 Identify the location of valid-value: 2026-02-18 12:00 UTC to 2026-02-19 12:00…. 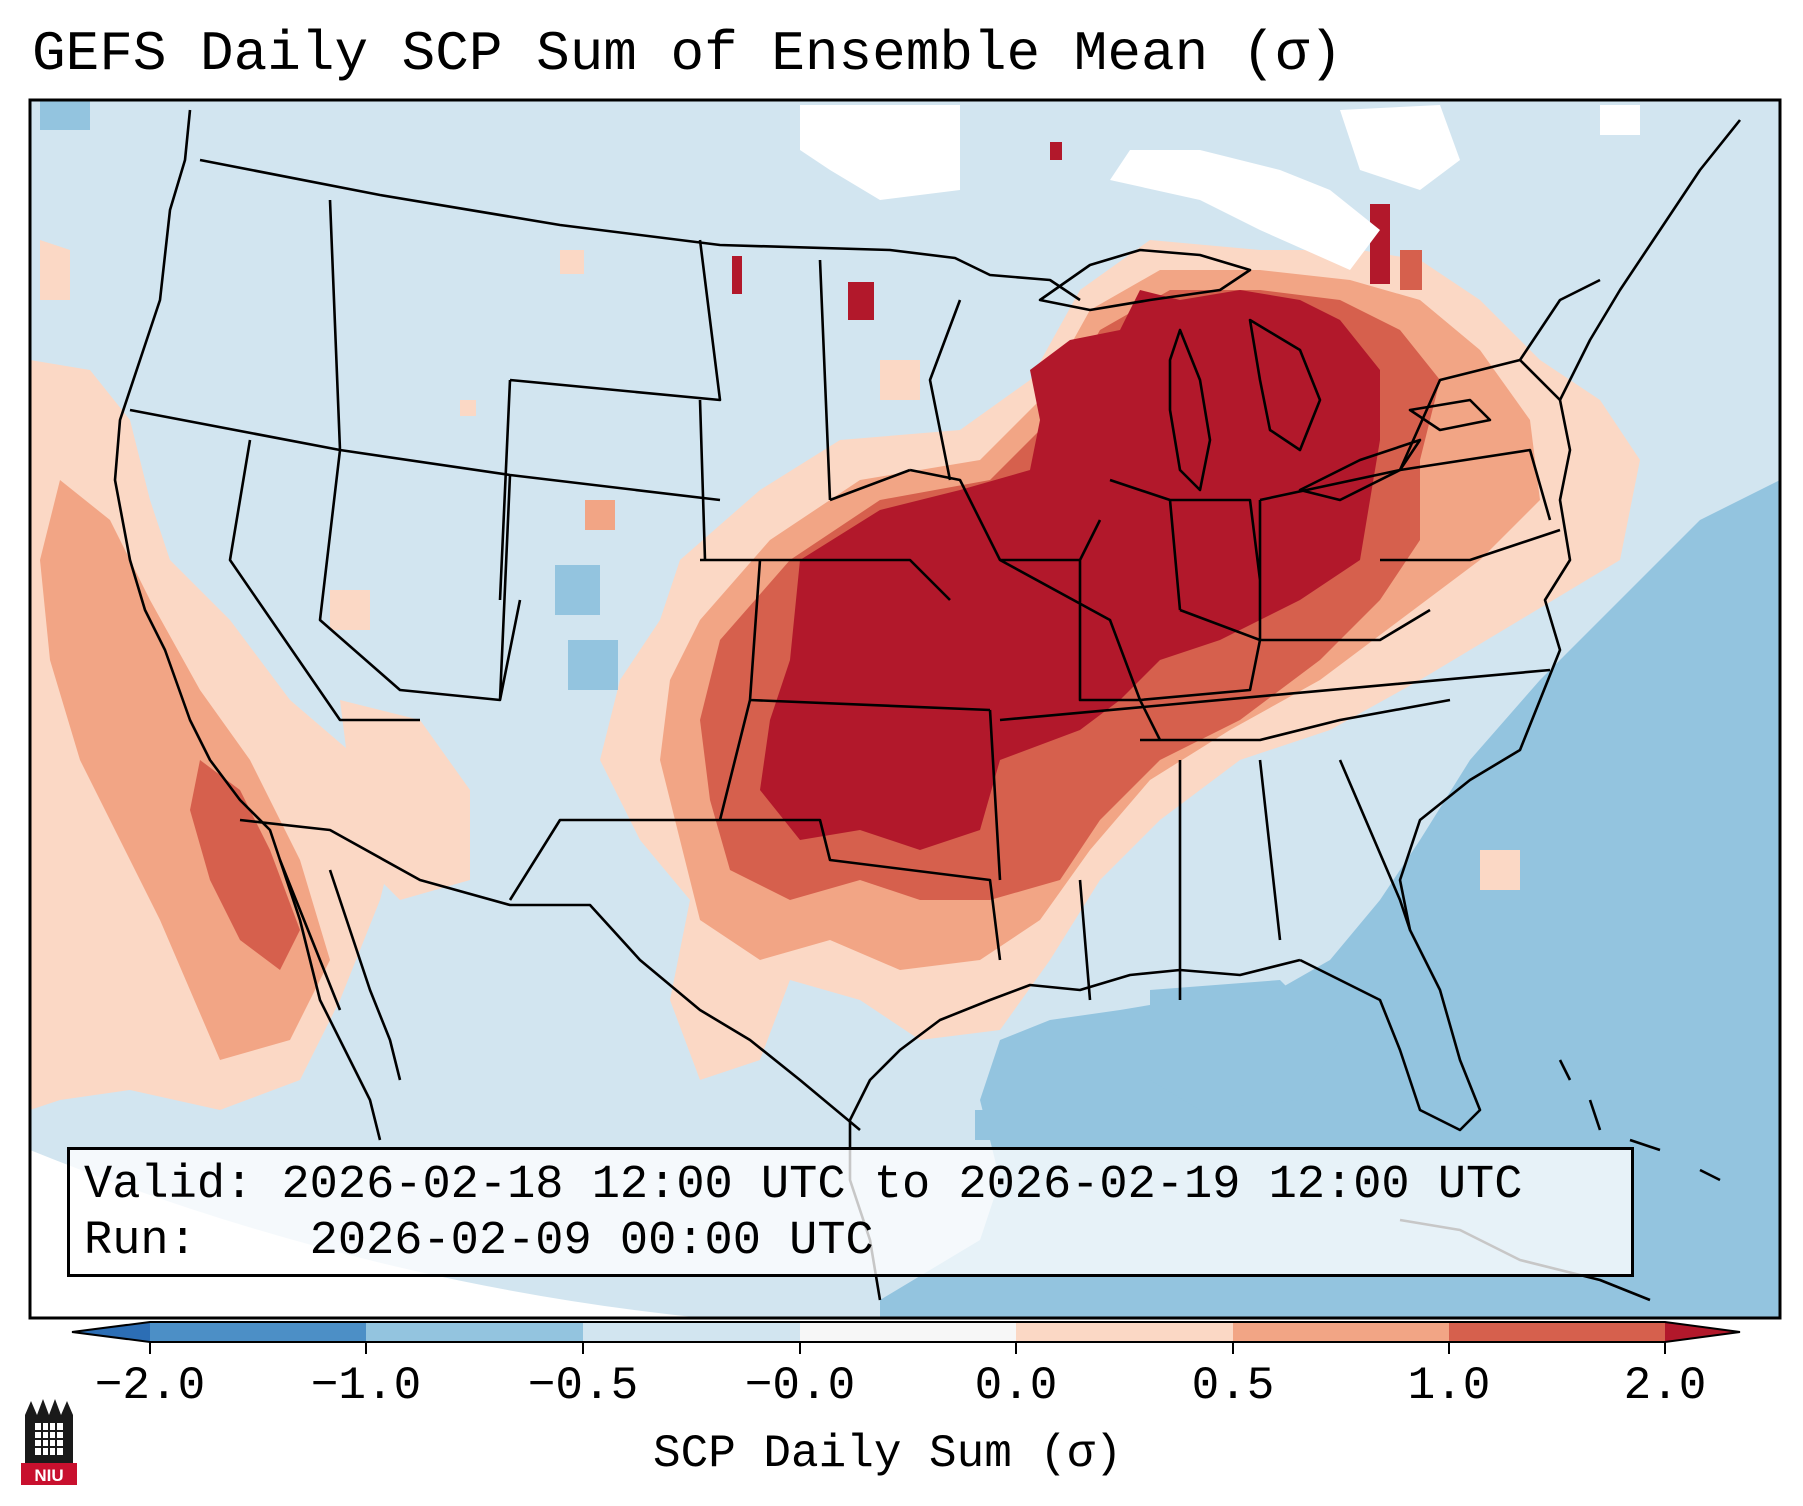
(902, 1185).